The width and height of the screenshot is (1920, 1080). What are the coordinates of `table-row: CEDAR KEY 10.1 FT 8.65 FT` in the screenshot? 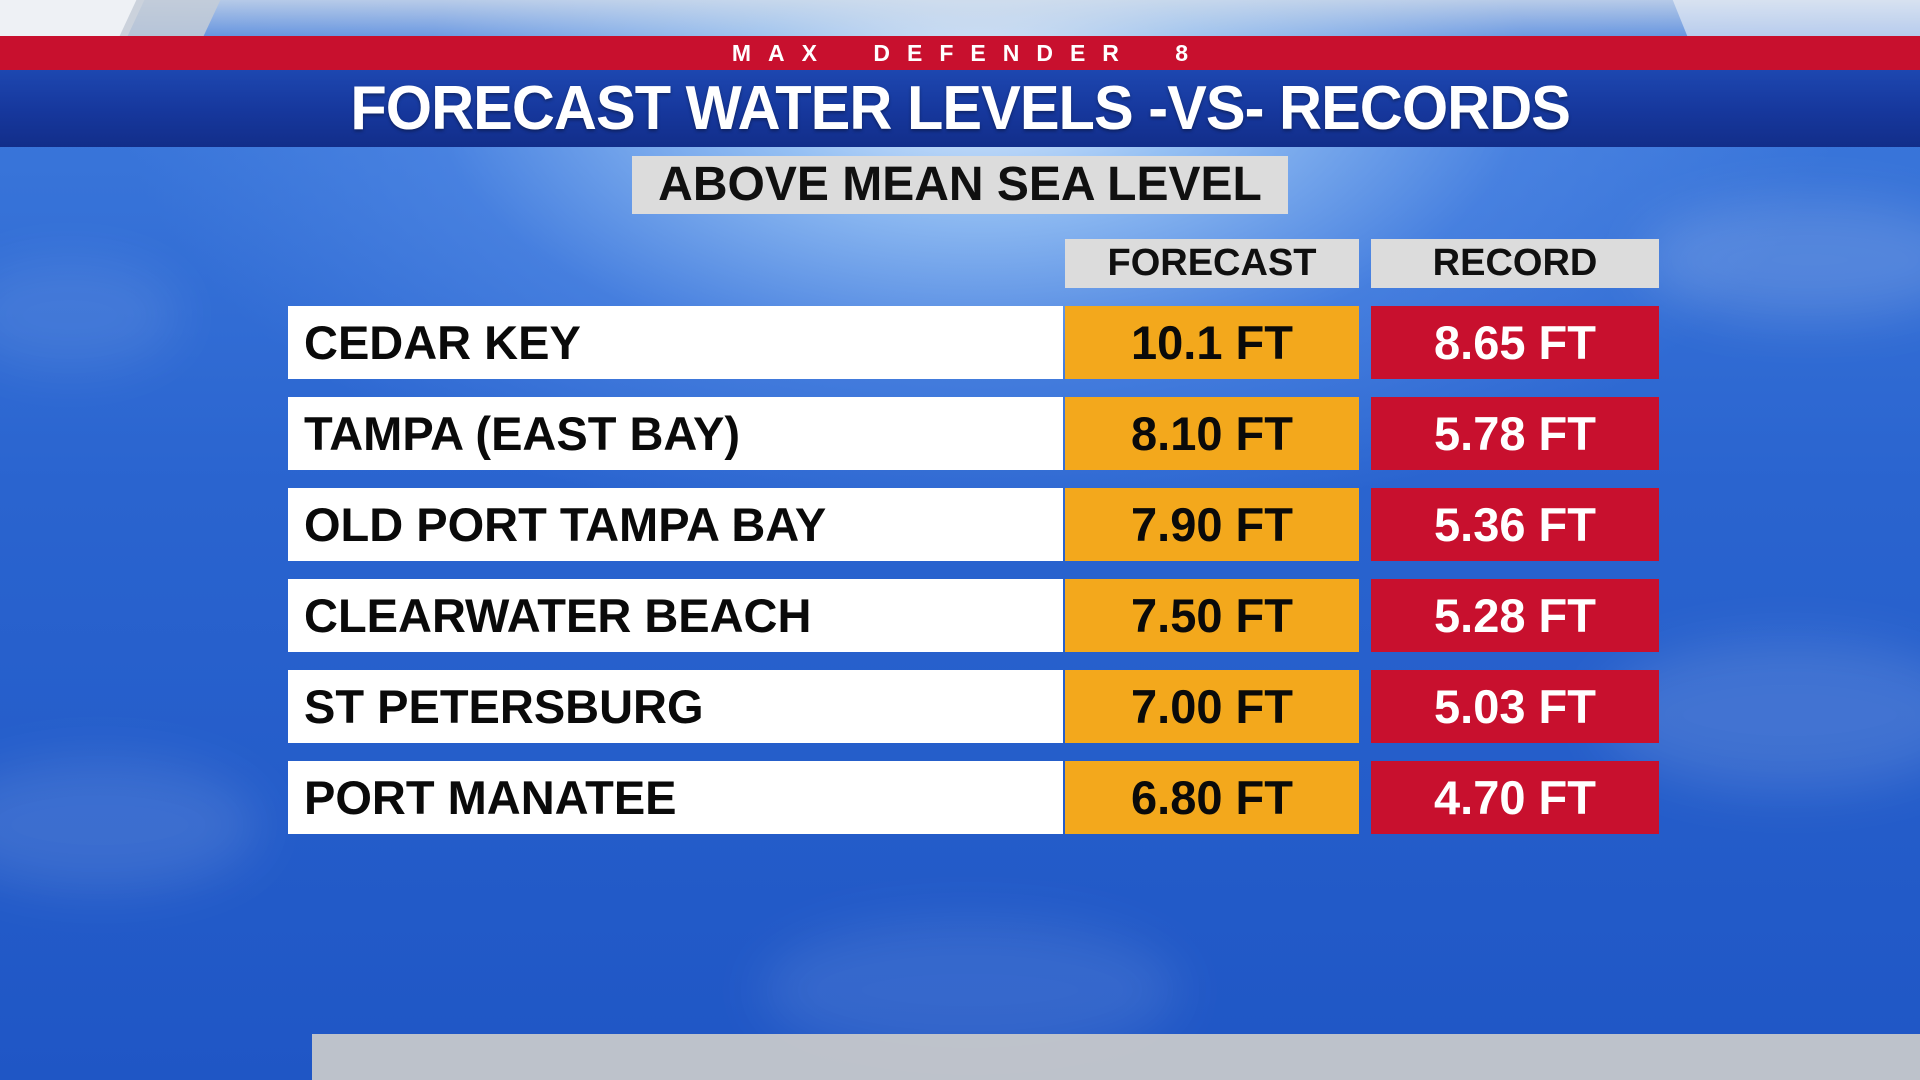 It's located at (973, 342).